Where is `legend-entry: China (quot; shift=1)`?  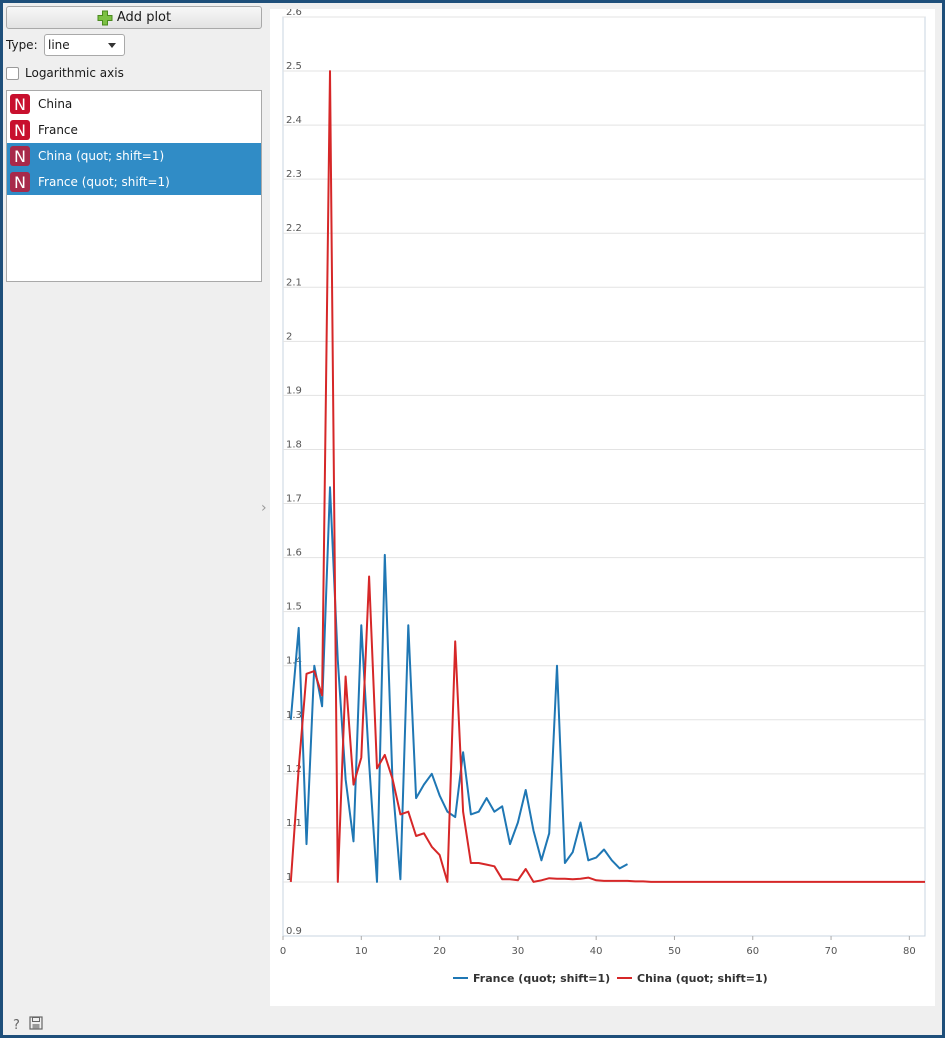 legend-entry: China (quot; shift=1) is located at coordinates (702, 978).